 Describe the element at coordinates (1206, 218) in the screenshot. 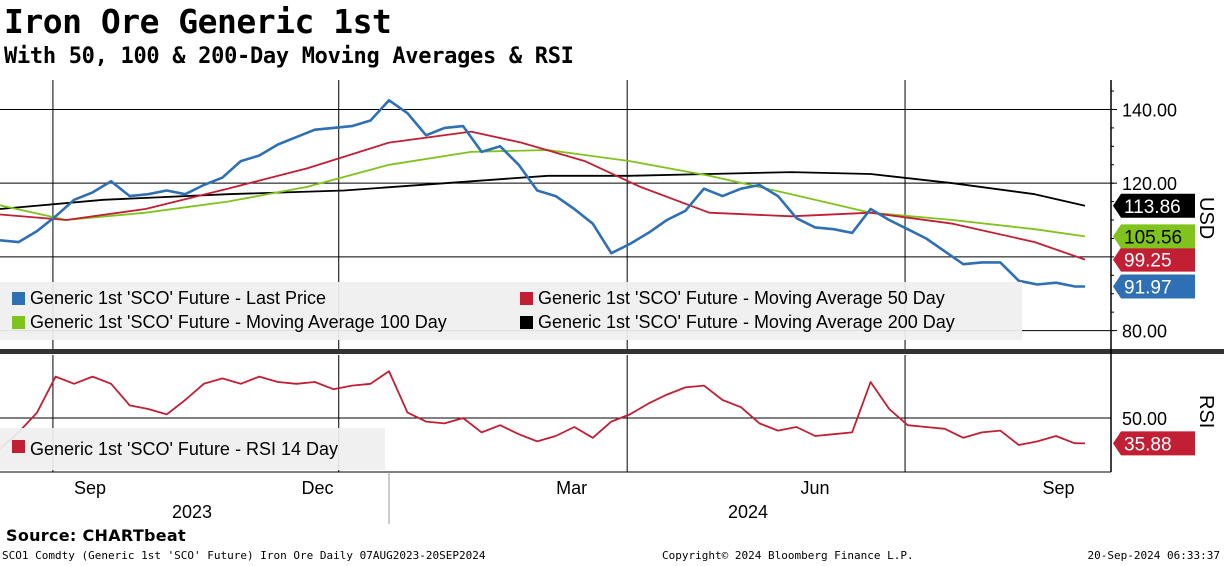

I see `price-axis-title: USD` at that location.